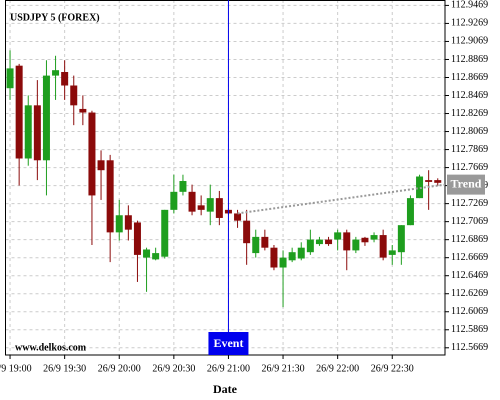 This screenshot has height=400, width=500. What do you see at coordinates (16, 368) in the screenshot?
I see `x-tick-label: 26/9 19:00` at bounding box center [16, 368].